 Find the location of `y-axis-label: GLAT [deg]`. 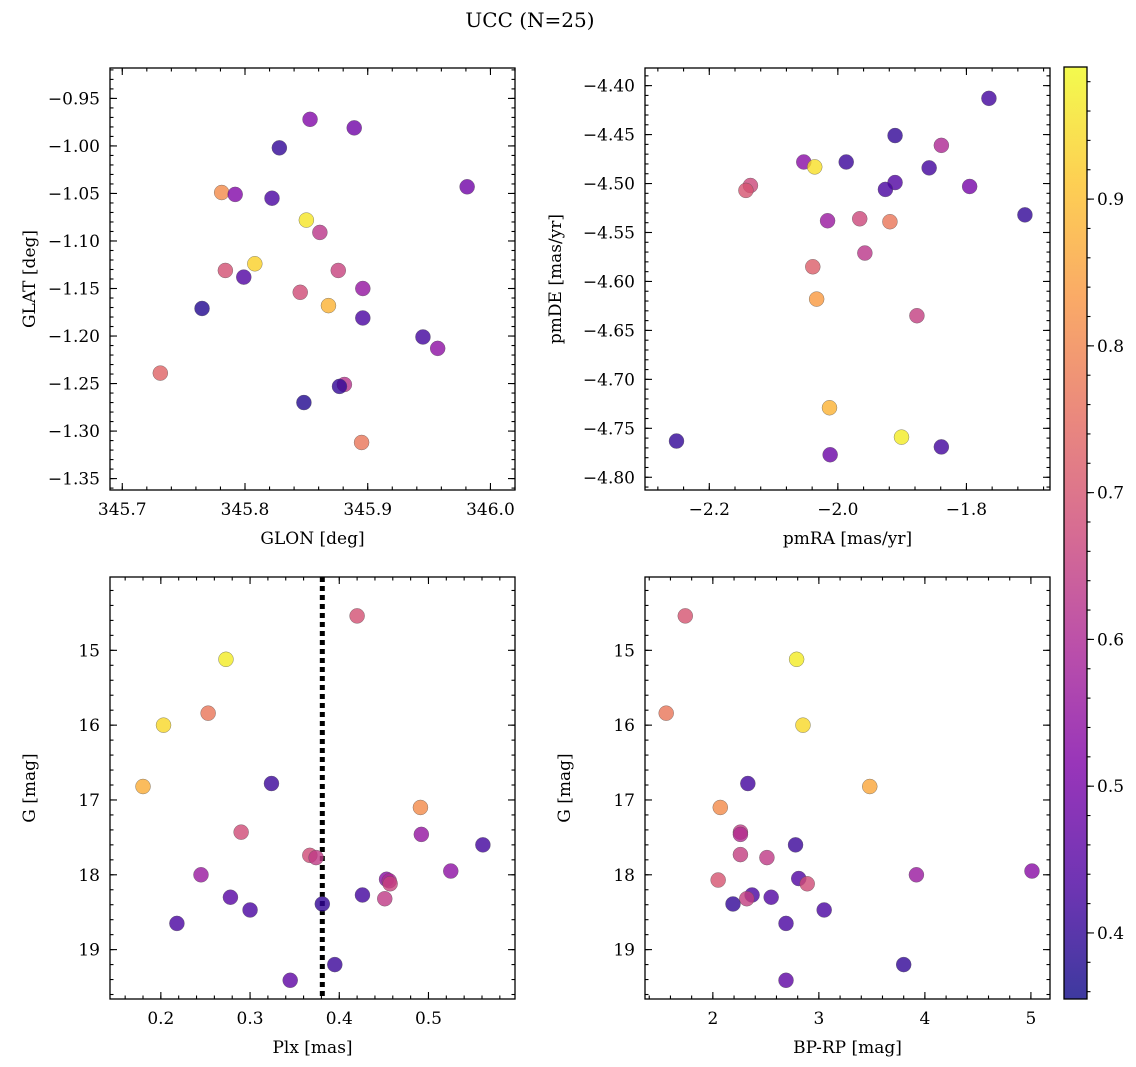

y-axis-label: GLAT [deg] is located at coordinates (30, 279).